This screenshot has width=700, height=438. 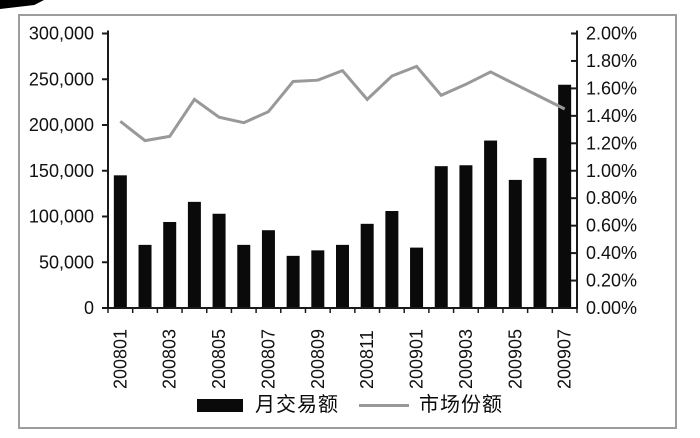 What do you see at coordinates (61, 79) in the screenshot?
I see `left-axis-tick-label: 250,000` at bounding box center [61, 79].